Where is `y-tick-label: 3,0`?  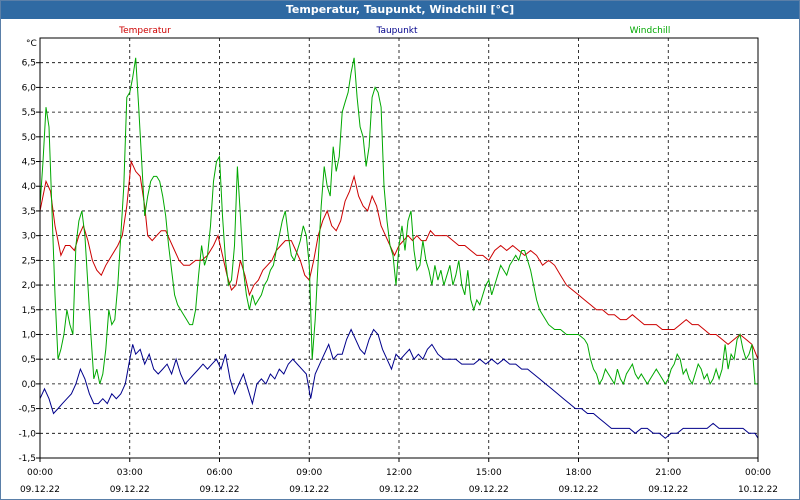
y-tick-label: 3,0 is located at coordinates (29, 237).